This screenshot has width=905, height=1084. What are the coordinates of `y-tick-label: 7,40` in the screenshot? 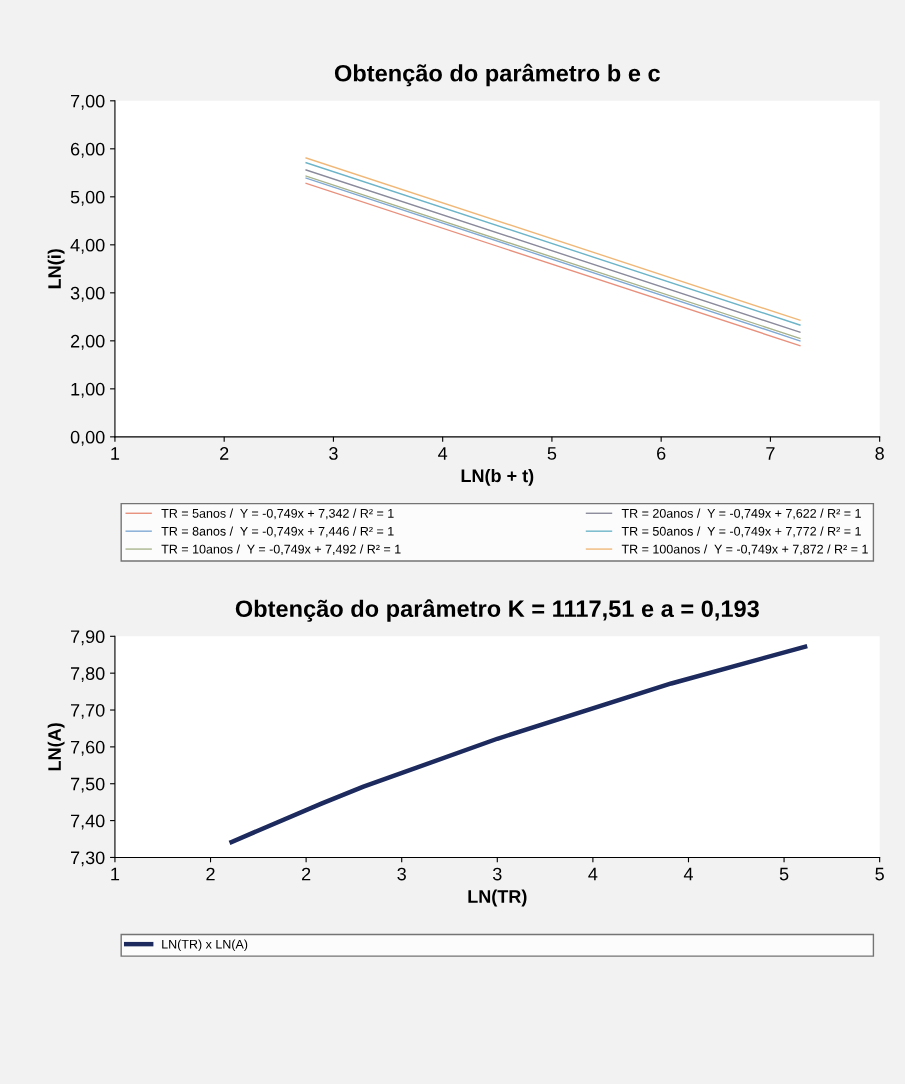 It's located at (88, 822).